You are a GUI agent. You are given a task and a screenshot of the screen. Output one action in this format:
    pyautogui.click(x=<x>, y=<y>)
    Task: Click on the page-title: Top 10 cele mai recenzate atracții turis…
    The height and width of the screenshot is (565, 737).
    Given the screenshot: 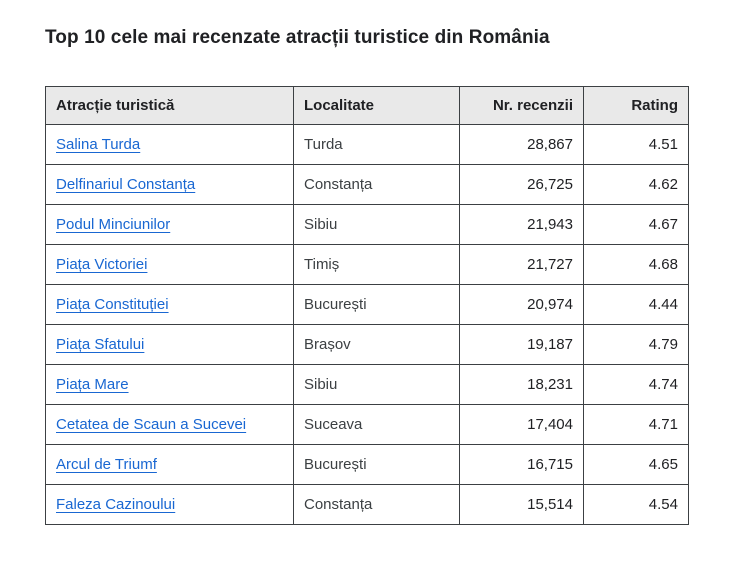 What is the action you would take?
    pyautogui.click(x=297, y=37)
    